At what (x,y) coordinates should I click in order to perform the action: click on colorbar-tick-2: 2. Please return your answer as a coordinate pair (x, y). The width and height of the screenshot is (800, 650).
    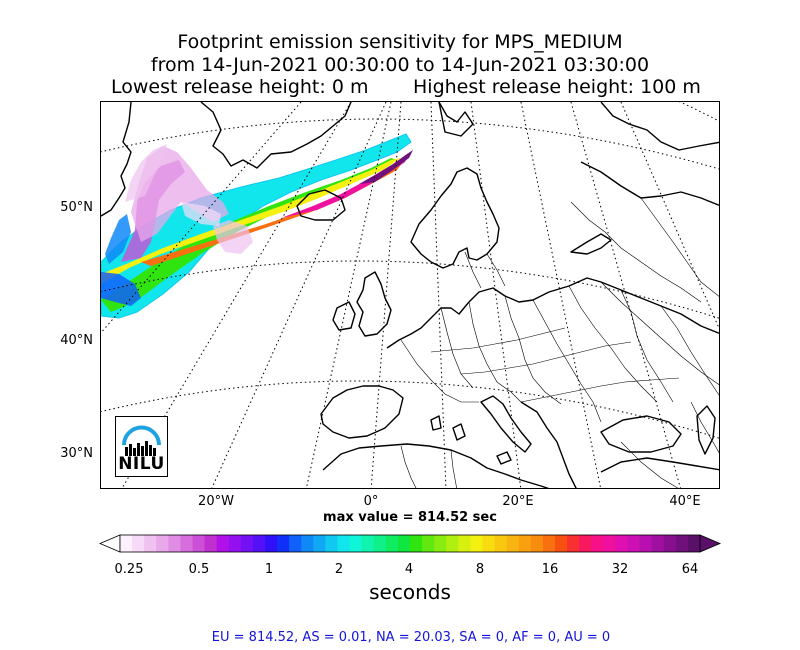
    Looking at the image, I should click on (339, 569).